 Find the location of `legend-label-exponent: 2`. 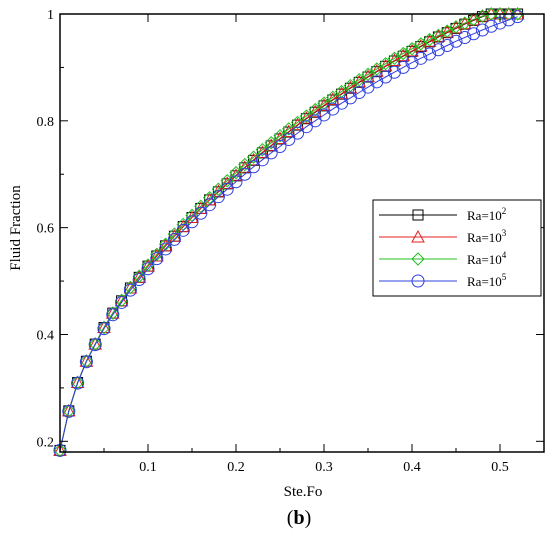

legend-label-exponent: 2 is located at coordinates (504, 211).